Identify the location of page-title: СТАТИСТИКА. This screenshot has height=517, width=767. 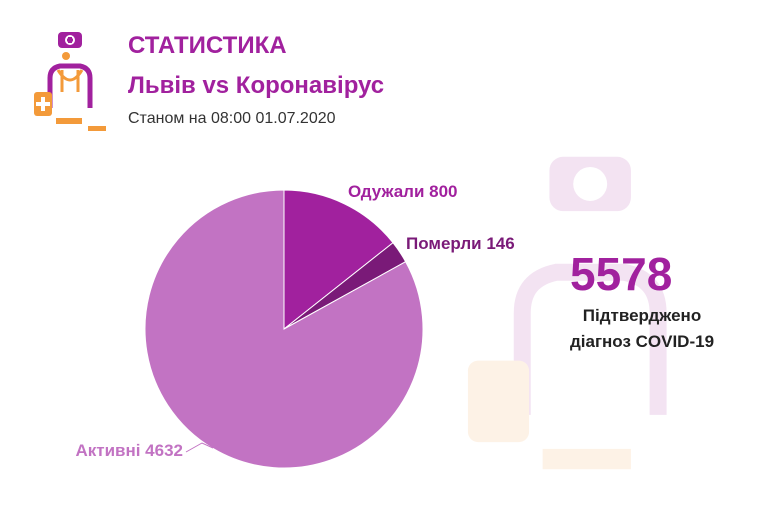
(207, 45).